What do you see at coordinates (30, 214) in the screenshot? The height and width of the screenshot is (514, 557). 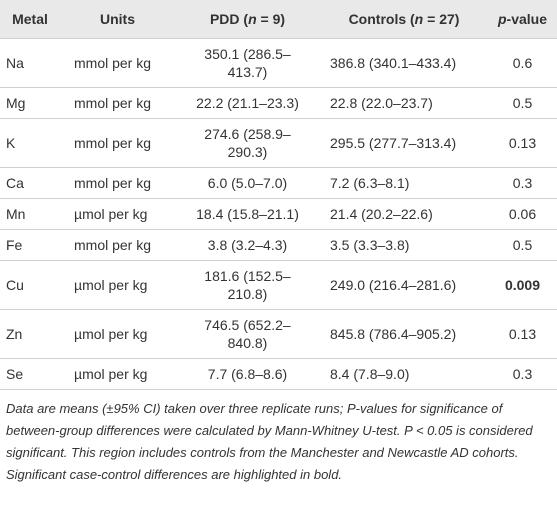 I see `table-cell: Mn` at bounding box center [30, 214].